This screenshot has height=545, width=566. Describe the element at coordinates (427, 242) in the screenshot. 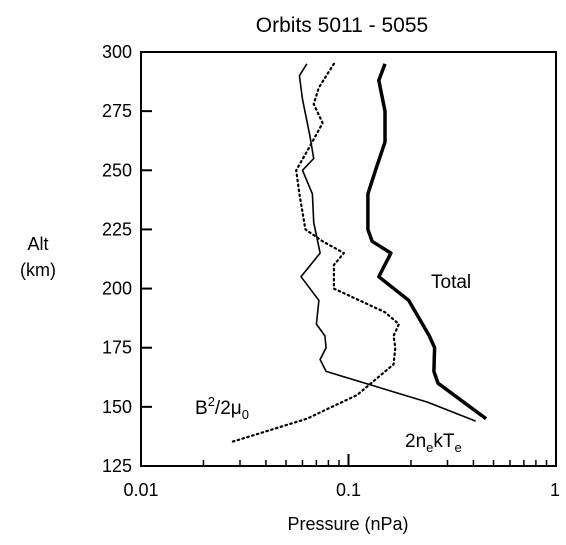

I see `series-line-total` at that location.